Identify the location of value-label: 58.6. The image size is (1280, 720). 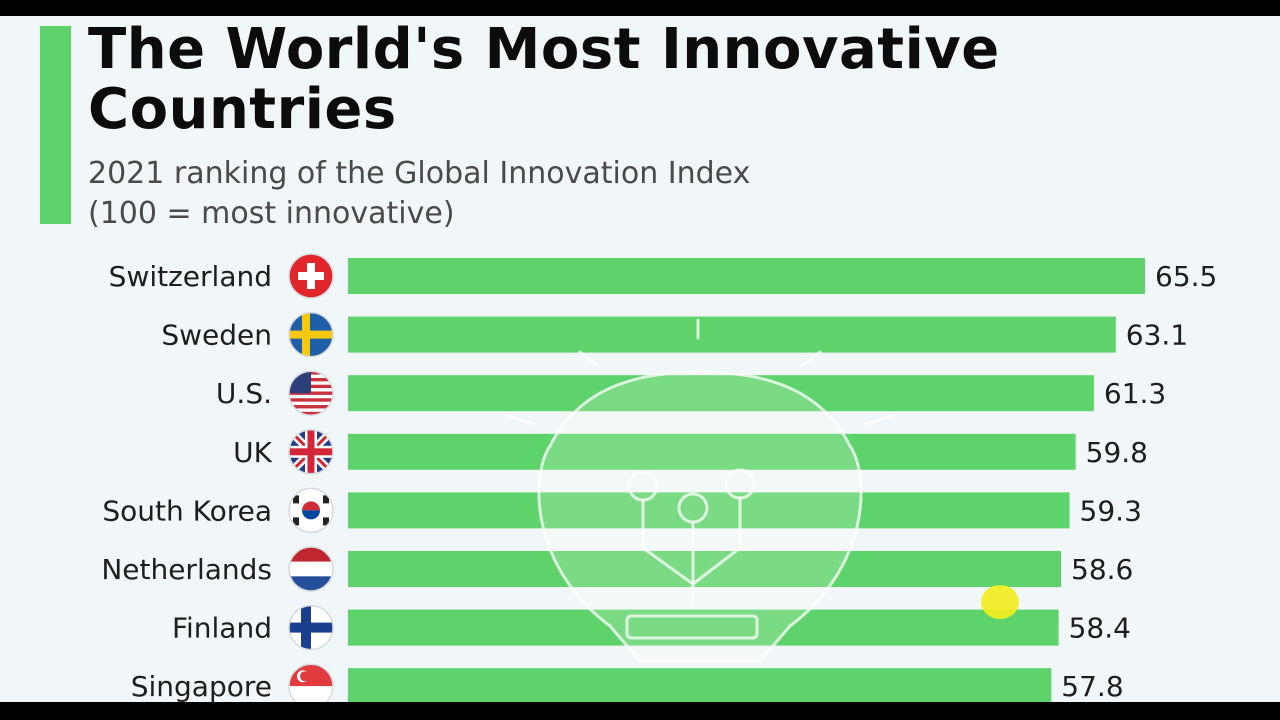
(1102, 569).